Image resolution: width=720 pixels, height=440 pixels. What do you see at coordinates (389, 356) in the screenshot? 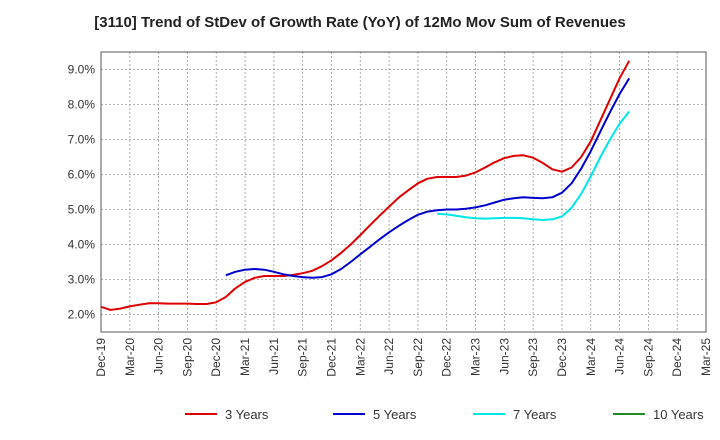
I see `x-tick-label: Jun-22` at bounding box center [389, 356].